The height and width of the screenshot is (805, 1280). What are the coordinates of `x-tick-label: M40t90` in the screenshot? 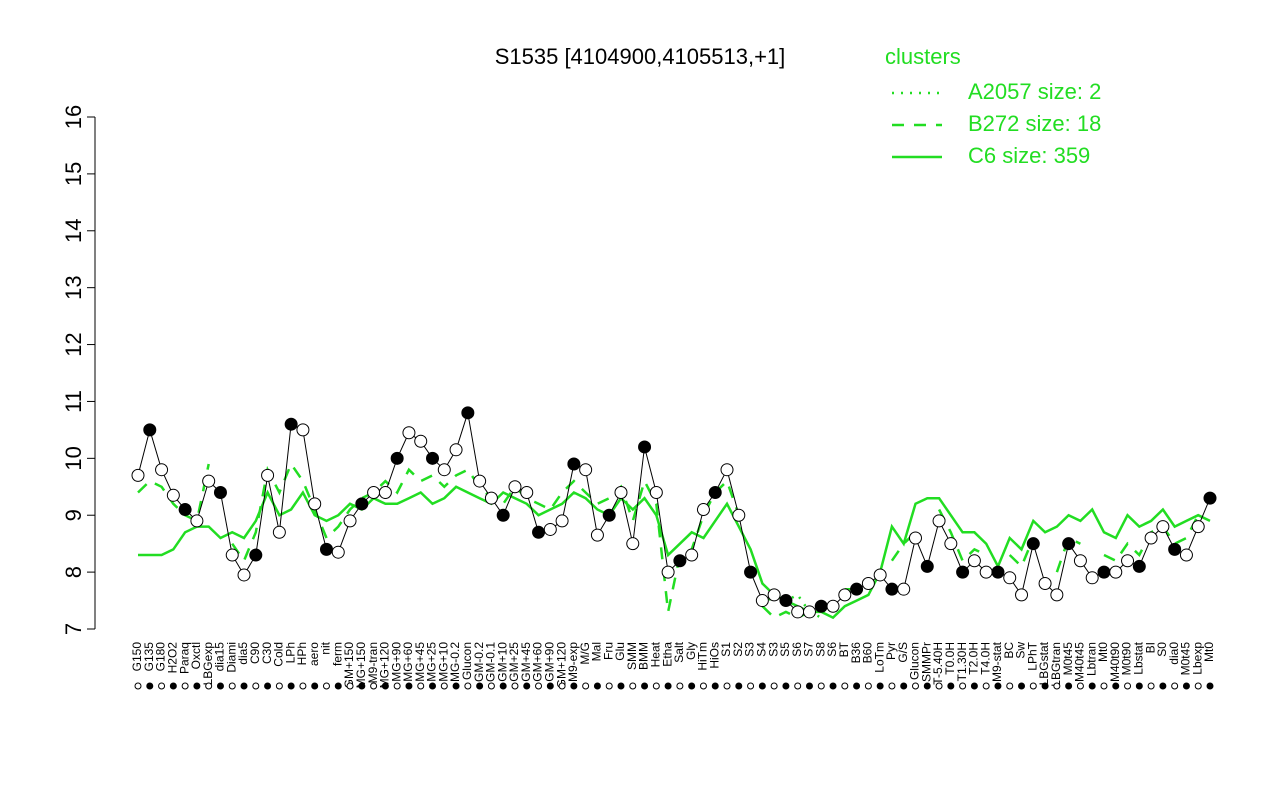 It's located at (1115, 662).